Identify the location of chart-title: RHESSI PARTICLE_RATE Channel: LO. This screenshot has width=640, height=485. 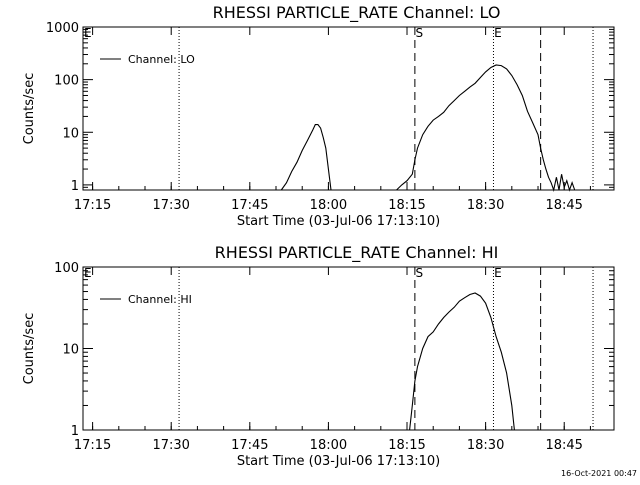
(357, 13).